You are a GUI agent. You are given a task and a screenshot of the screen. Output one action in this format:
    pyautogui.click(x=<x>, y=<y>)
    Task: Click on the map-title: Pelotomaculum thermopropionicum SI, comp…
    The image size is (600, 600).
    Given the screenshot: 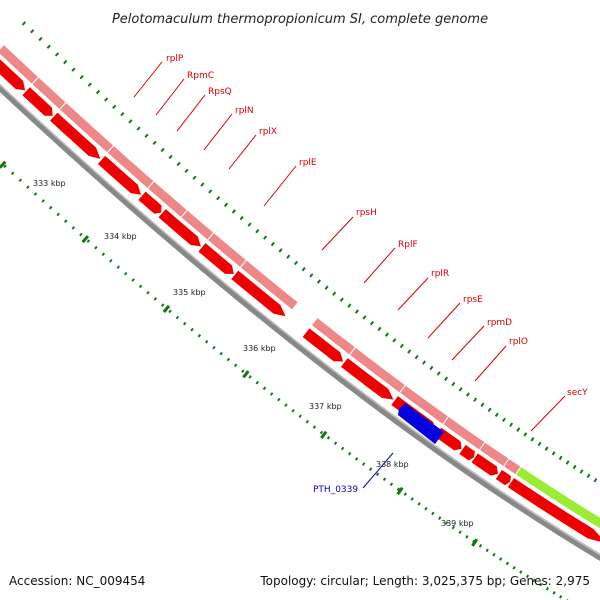 What is the action you would take?
    pyautogui.click(x=300, y=19)
    